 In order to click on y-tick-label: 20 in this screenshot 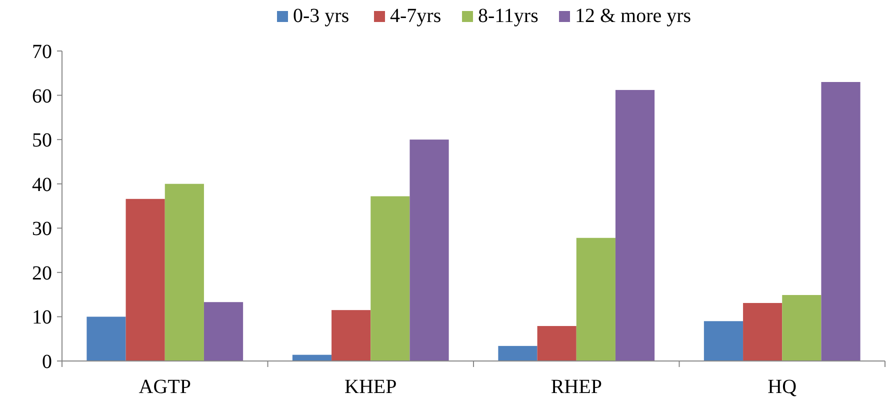, I will do `click(42, 273)`.